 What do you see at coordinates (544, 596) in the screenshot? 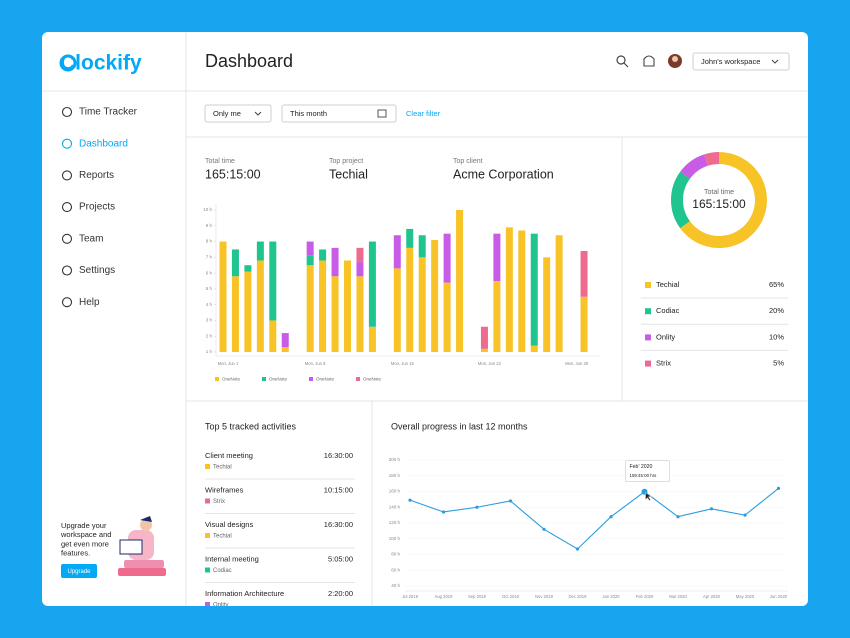
I see `x-tick-label: Nov 2019` at bounding box center [544, 596].